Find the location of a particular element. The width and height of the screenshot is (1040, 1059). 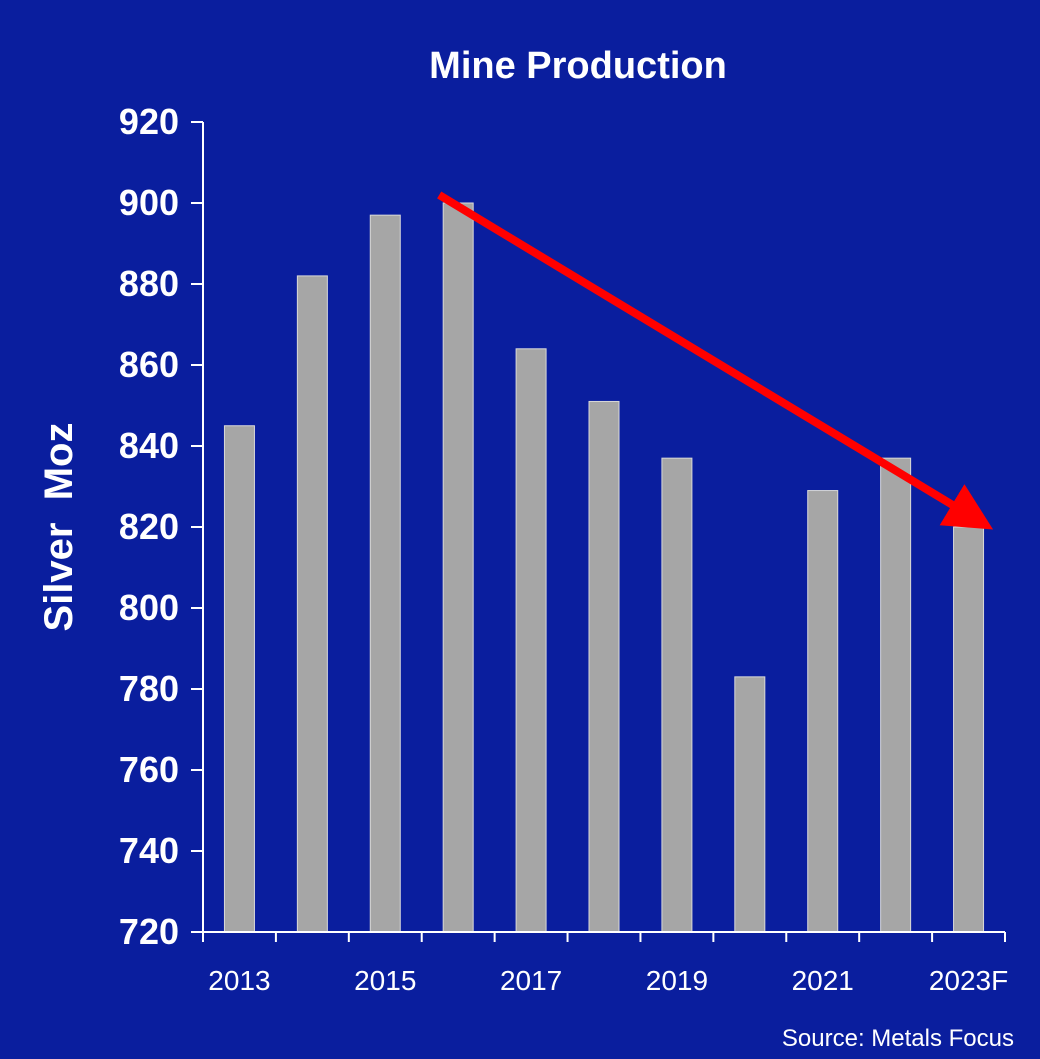

bar-2020 is located at coordinates (750, 804).